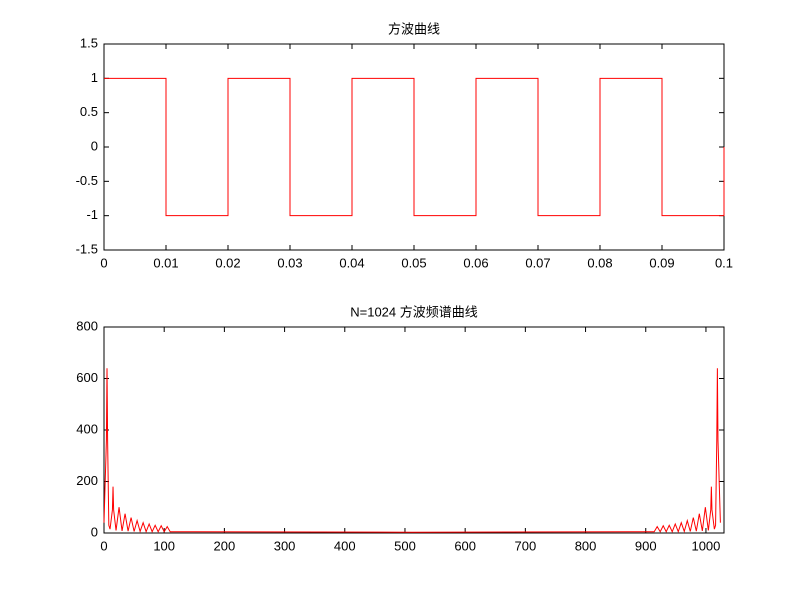  I want to click on y-tick-label: 1.5, so click(89, 42).